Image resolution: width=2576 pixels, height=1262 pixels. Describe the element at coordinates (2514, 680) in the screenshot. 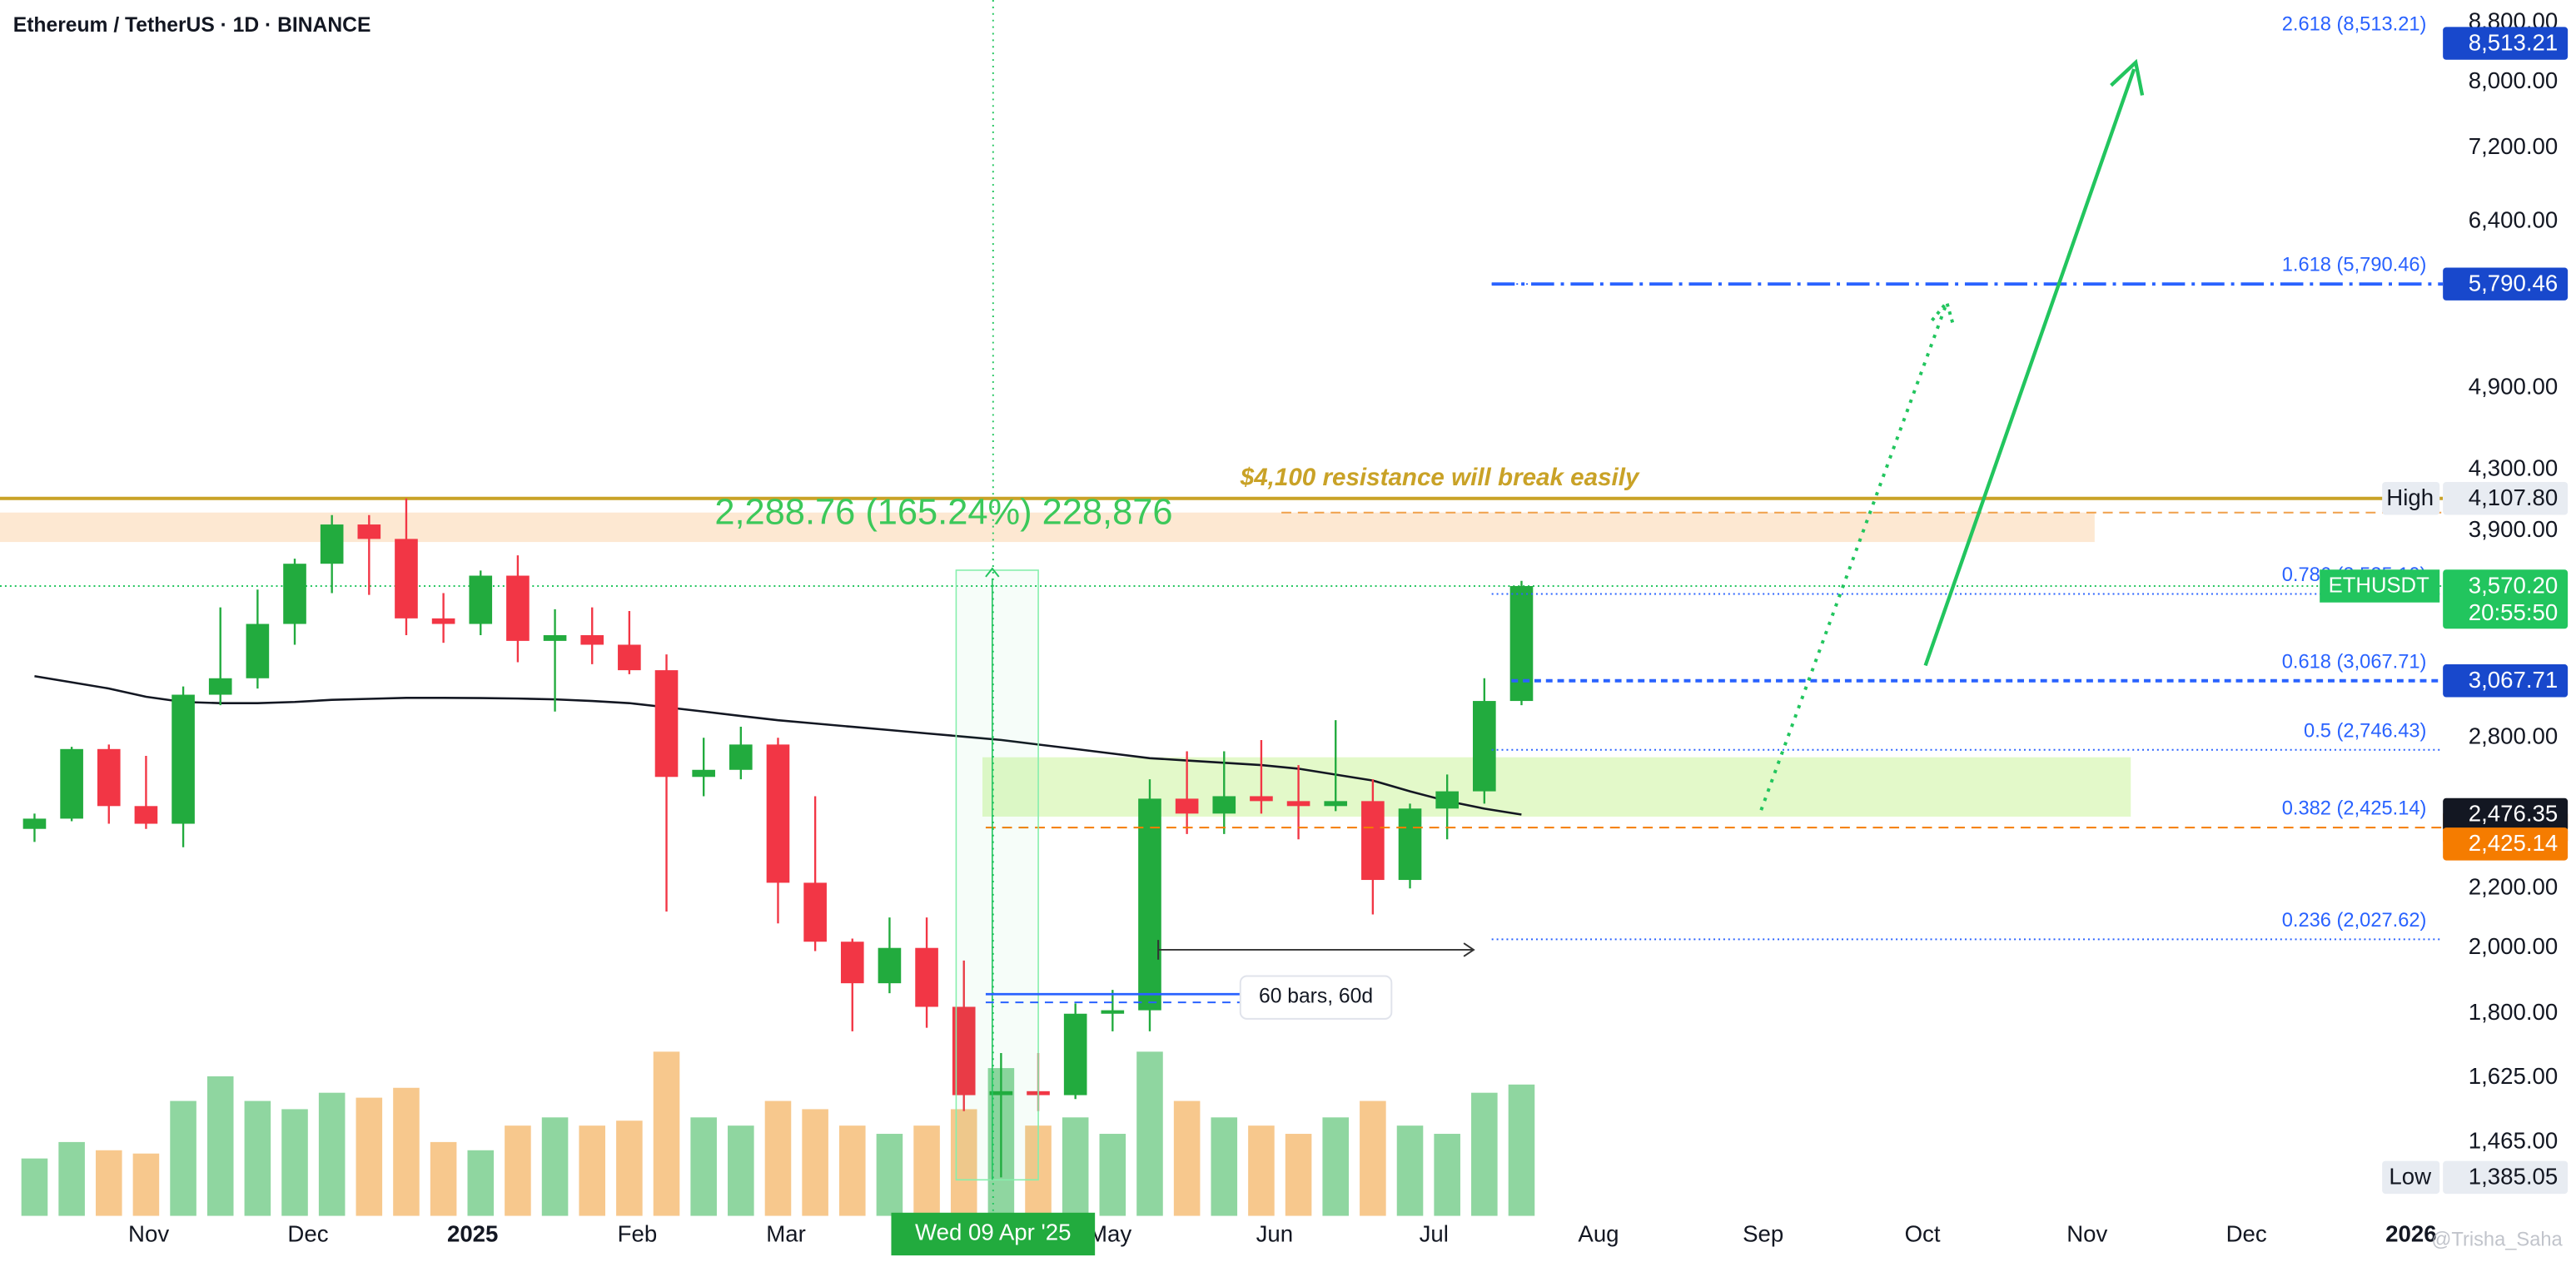

I see `fib-badge-label: 3,067.71` at that location.